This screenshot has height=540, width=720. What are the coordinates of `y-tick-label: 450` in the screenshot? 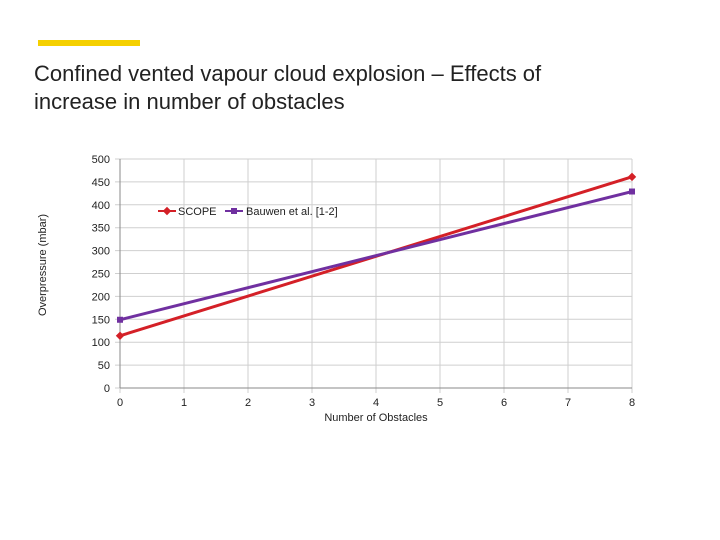 It's located at (101, 183).